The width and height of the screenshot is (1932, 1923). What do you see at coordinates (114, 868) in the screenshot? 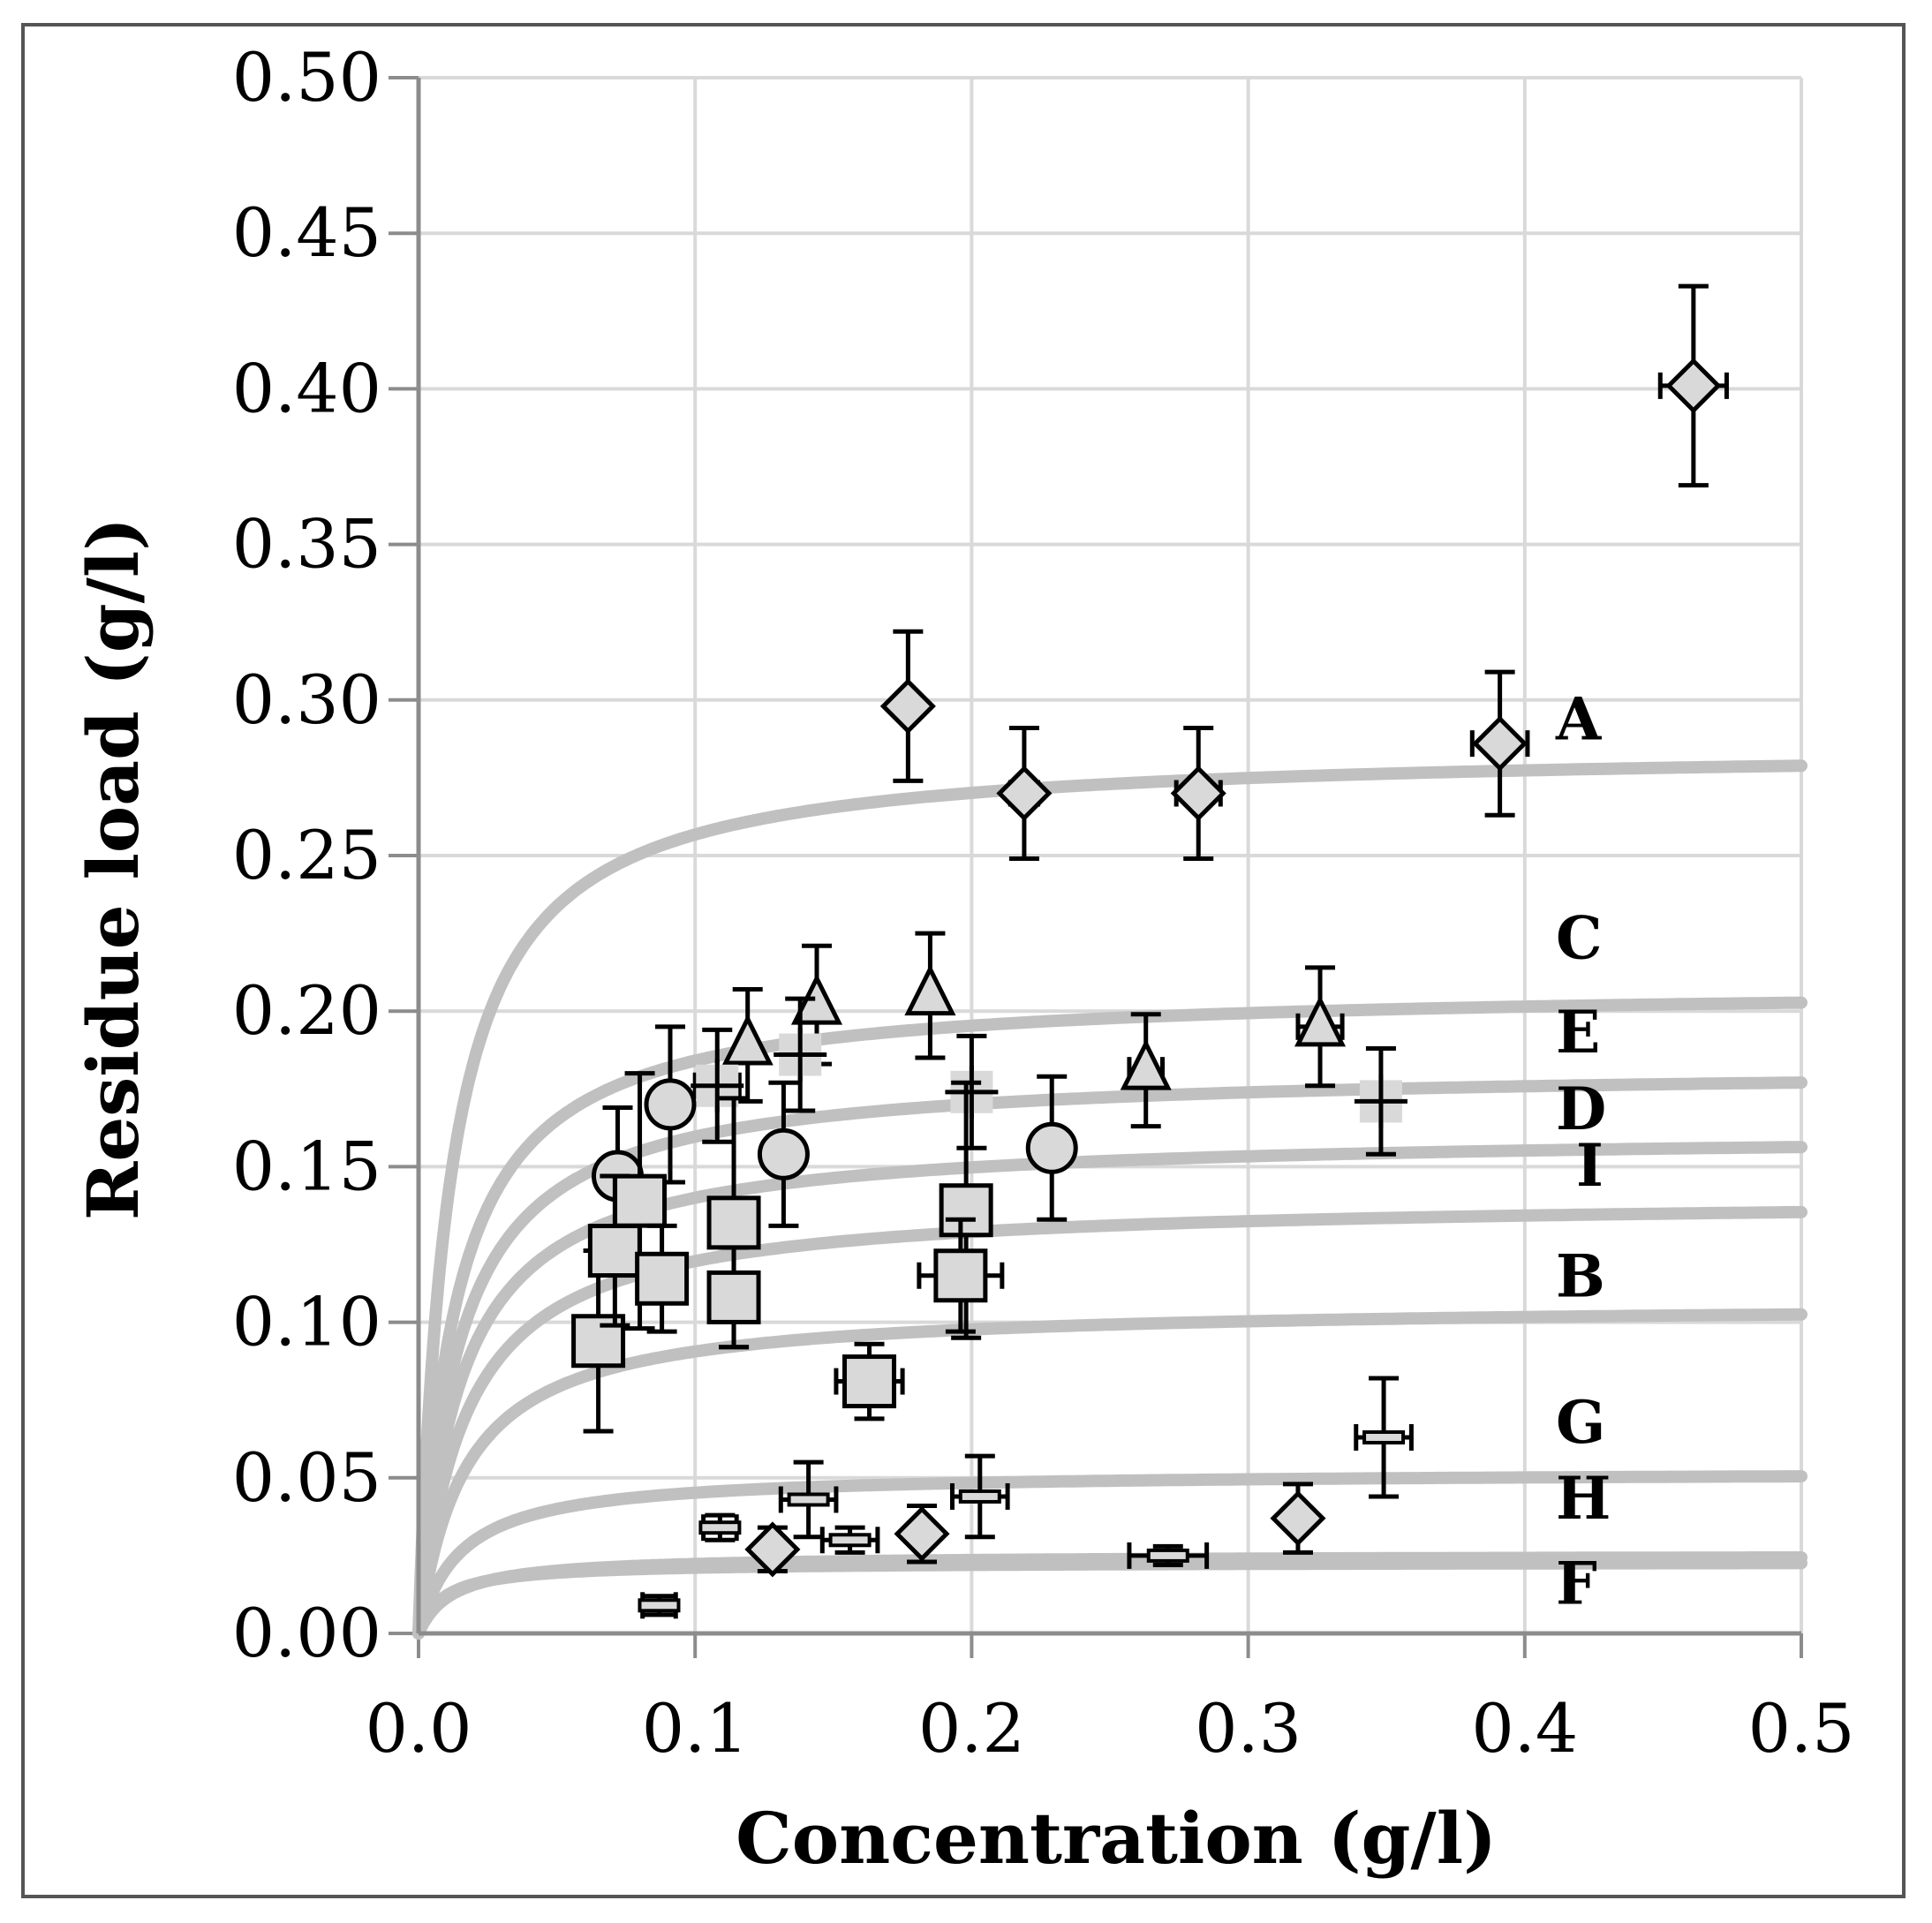
I see `y-axis-title: Residue load (g/l)` at bounding box center [114, 868].